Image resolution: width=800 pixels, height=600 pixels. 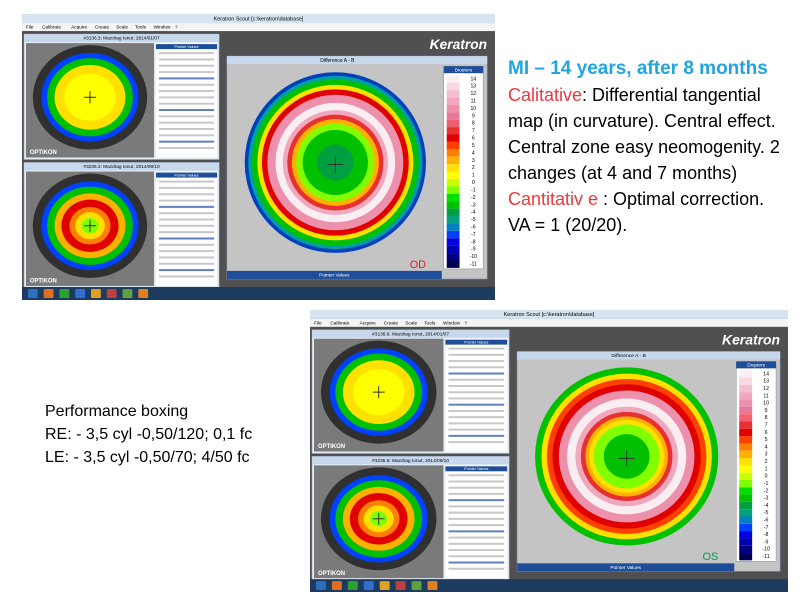 What do you see at coordinates (766, 374) in the screenshot?
I see `scale-label: 14` at bounding box center [766, 374].